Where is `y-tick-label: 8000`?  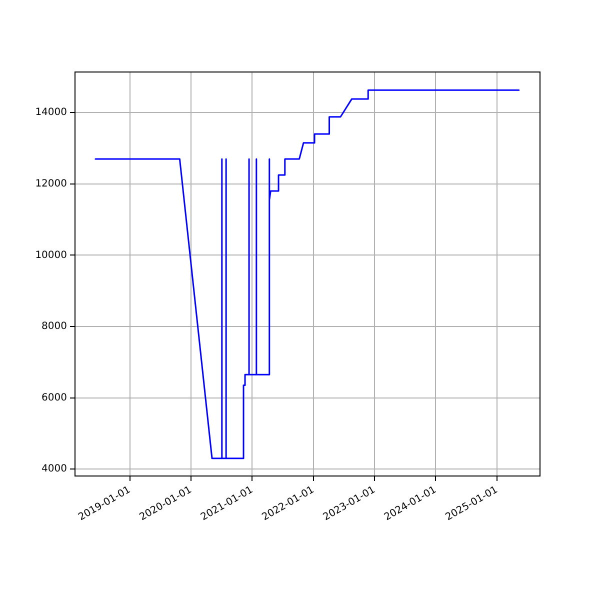
y-tick-label: 8000 is located at coordinates (54, 326).